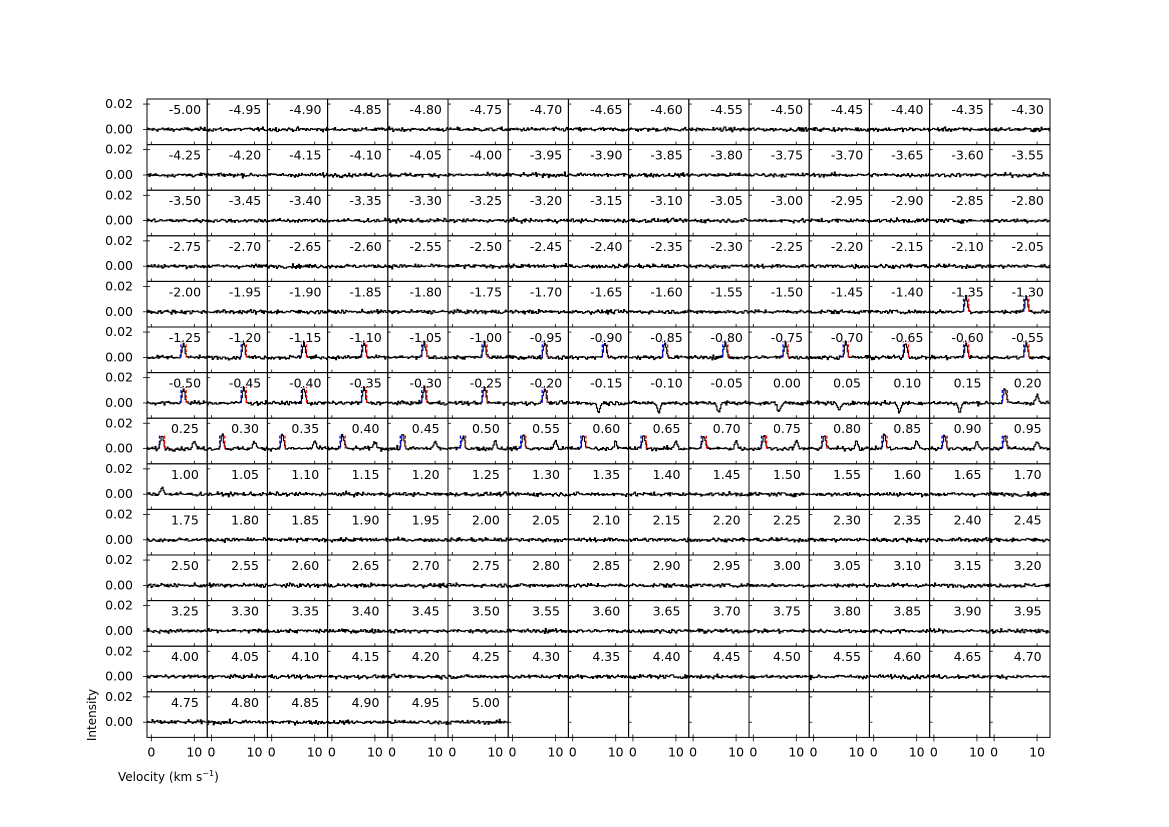 Image resolution: width=1169 pixels, height=827 pixels. Describe the element at coordinates (426, 200) in the screenshot. I see `panel-offset-label: -3.30` at that location.